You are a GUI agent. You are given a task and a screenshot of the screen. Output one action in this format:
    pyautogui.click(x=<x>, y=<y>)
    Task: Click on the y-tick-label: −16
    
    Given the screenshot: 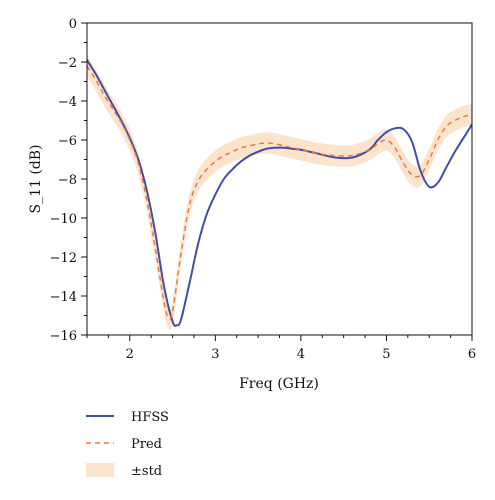 What is the action you would take?
    pyautogui.click(x=63, y=336)
    